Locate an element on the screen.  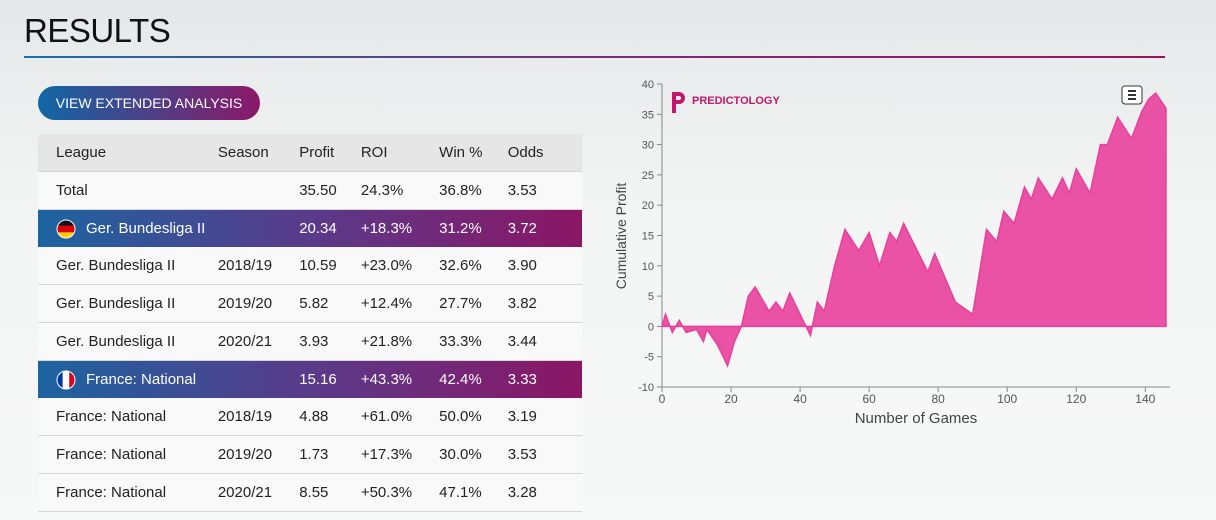
cell-text: +50.3% is located at coordinates (386, 492).